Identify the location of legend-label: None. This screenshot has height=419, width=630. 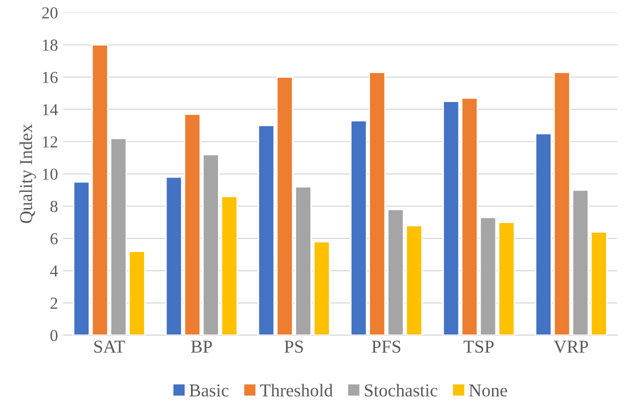
(488, 390).